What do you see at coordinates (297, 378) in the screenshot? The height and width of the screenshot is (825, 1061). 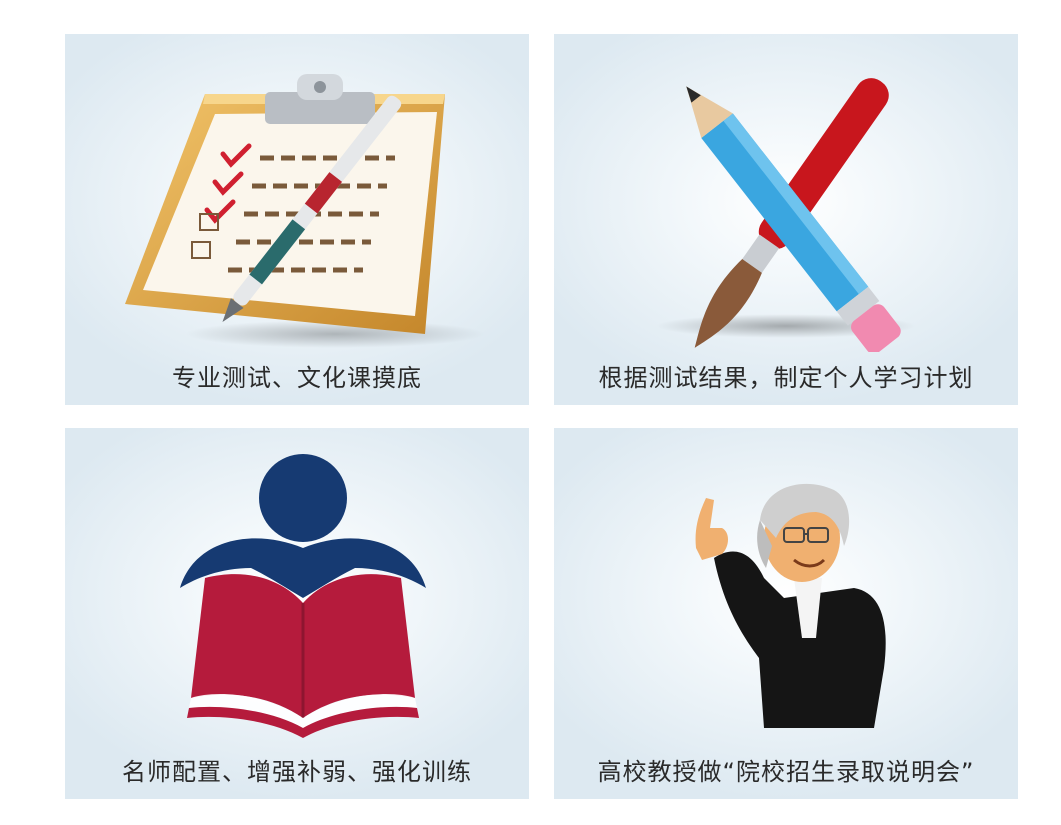 I see `card-caption: 专业测试、文化课摸底` at bounding box center [297, 378].